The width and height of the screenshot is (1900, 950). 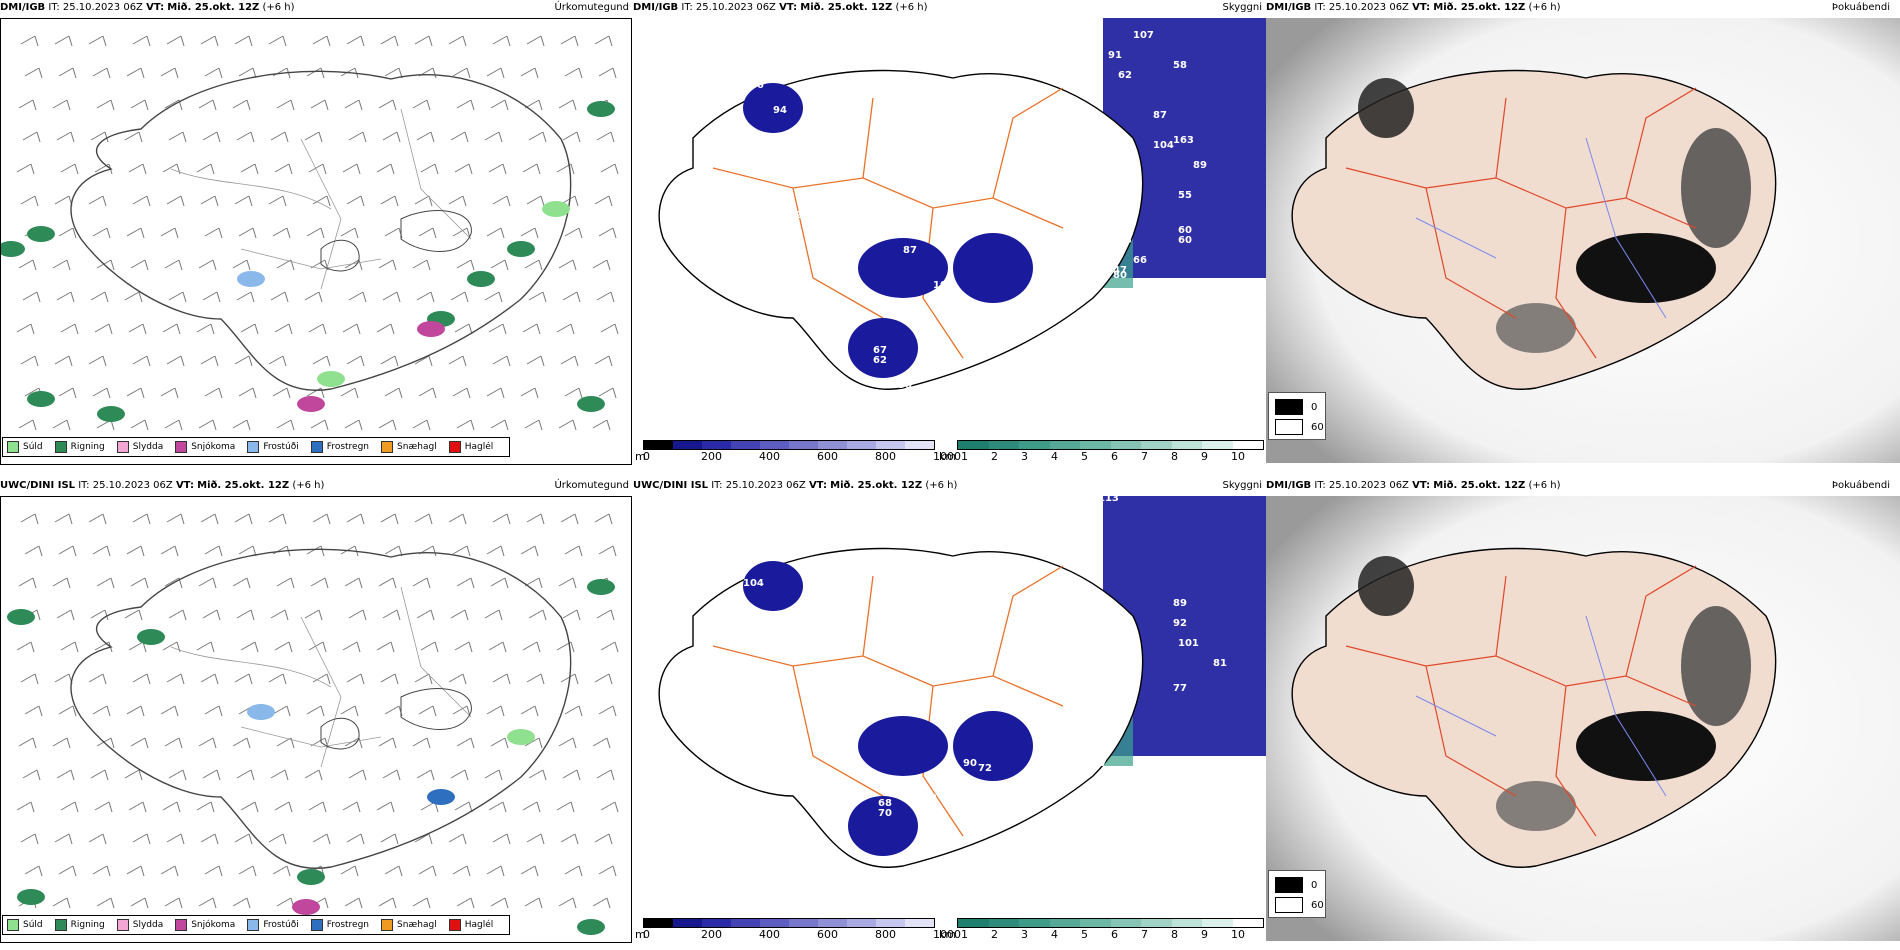 What do you see at coordinates (773, 108) in the screenshot?
I see `low-cloud-area` at bounding box center [773, 108].